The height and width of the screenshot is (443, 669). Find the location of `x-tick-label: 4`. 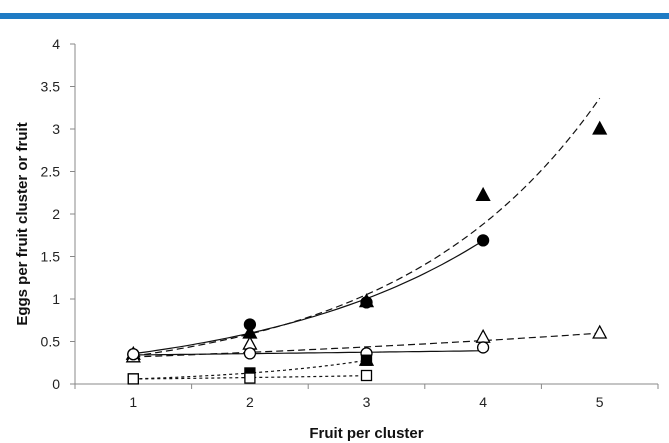

x-tick-label: 4 is located at coordinates (483, 402).